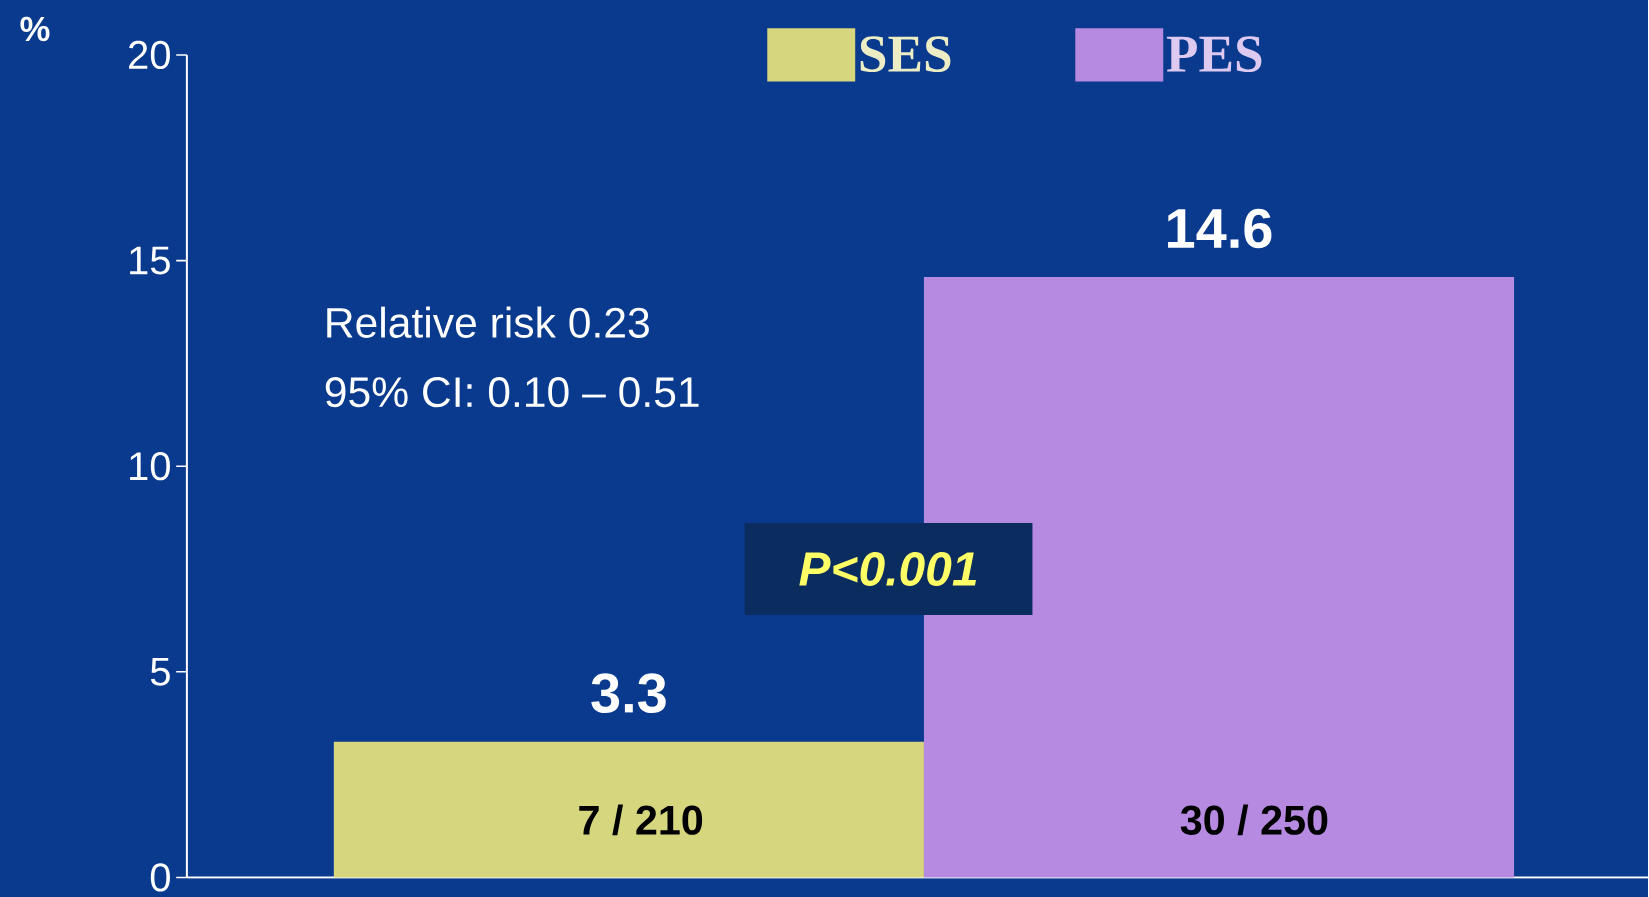 Image resolution: width=1649 pixels, height=897 pixels. Describe the element at coordinates (887, 568) in the screenshot. I see `annotation: P<0.001` at that location.